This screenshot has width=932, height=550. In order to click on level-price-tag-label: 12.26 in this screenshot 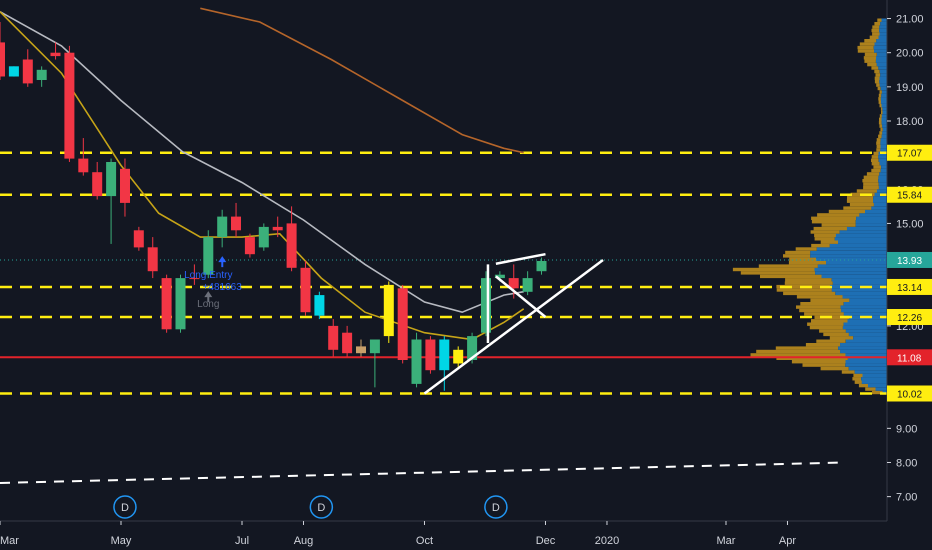, I will do `click(909, 318)`.